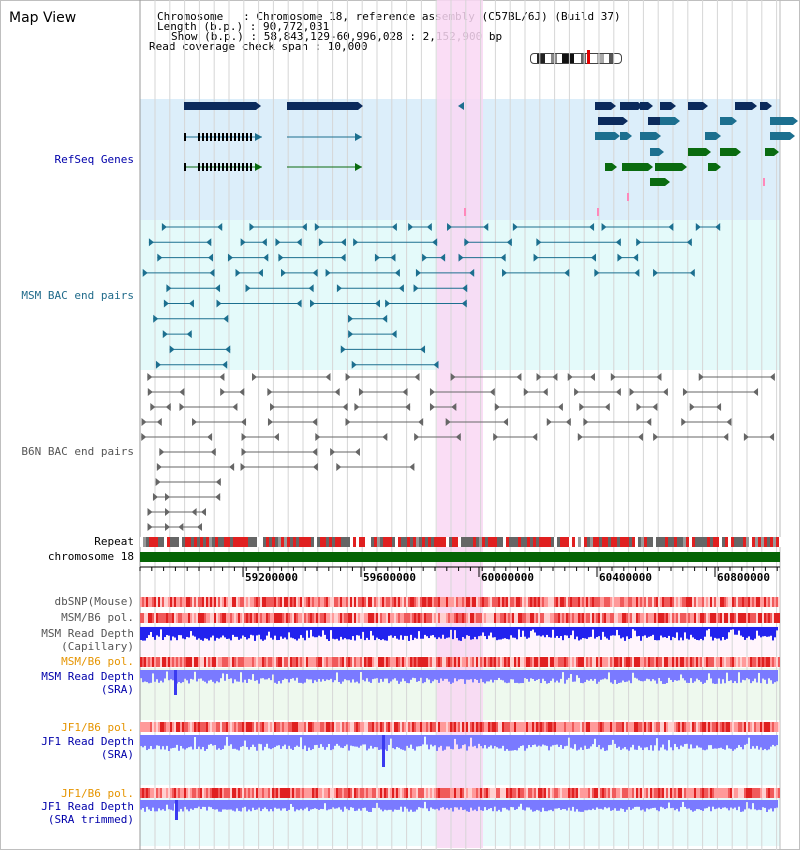 The image size is (800, 850). I want to click on label-chromosome-18: chromosome 18, so click(90, 556).